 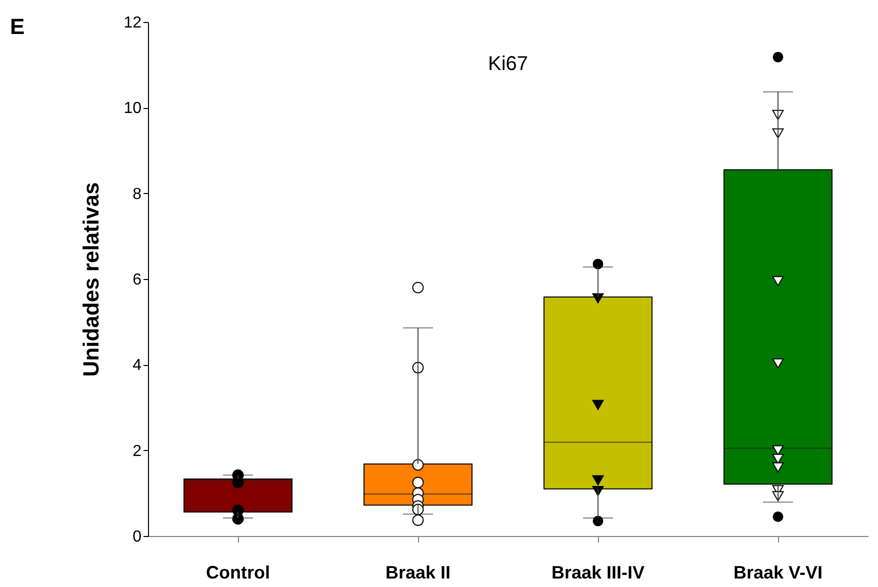 I want to click on x-tick-label: Control, so click(x=238, y=572).